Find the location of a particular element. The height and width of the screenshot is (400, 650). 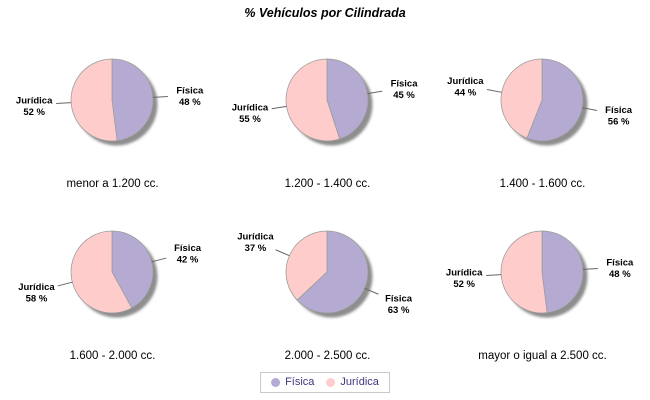

legend: Física Jurídica is located at coordinates (325, 382).